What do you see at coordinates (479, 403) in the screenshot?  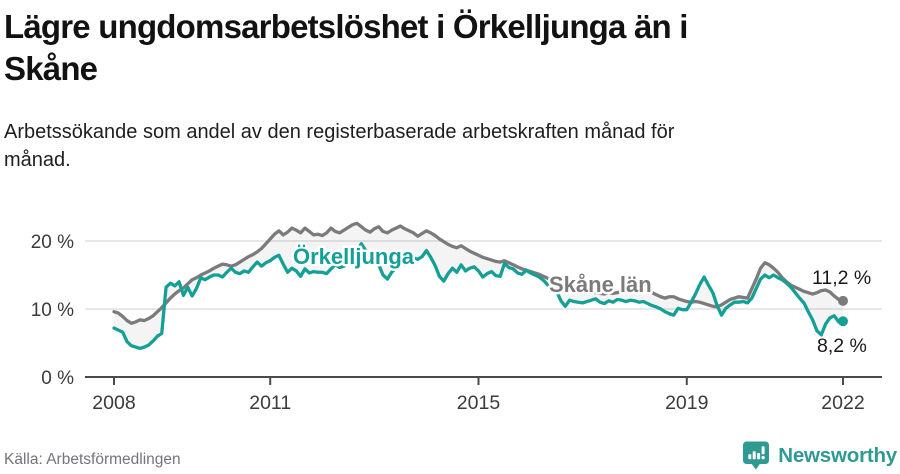 I see `x-axis-tick-label: 2015` at bounding box center [479, 403].